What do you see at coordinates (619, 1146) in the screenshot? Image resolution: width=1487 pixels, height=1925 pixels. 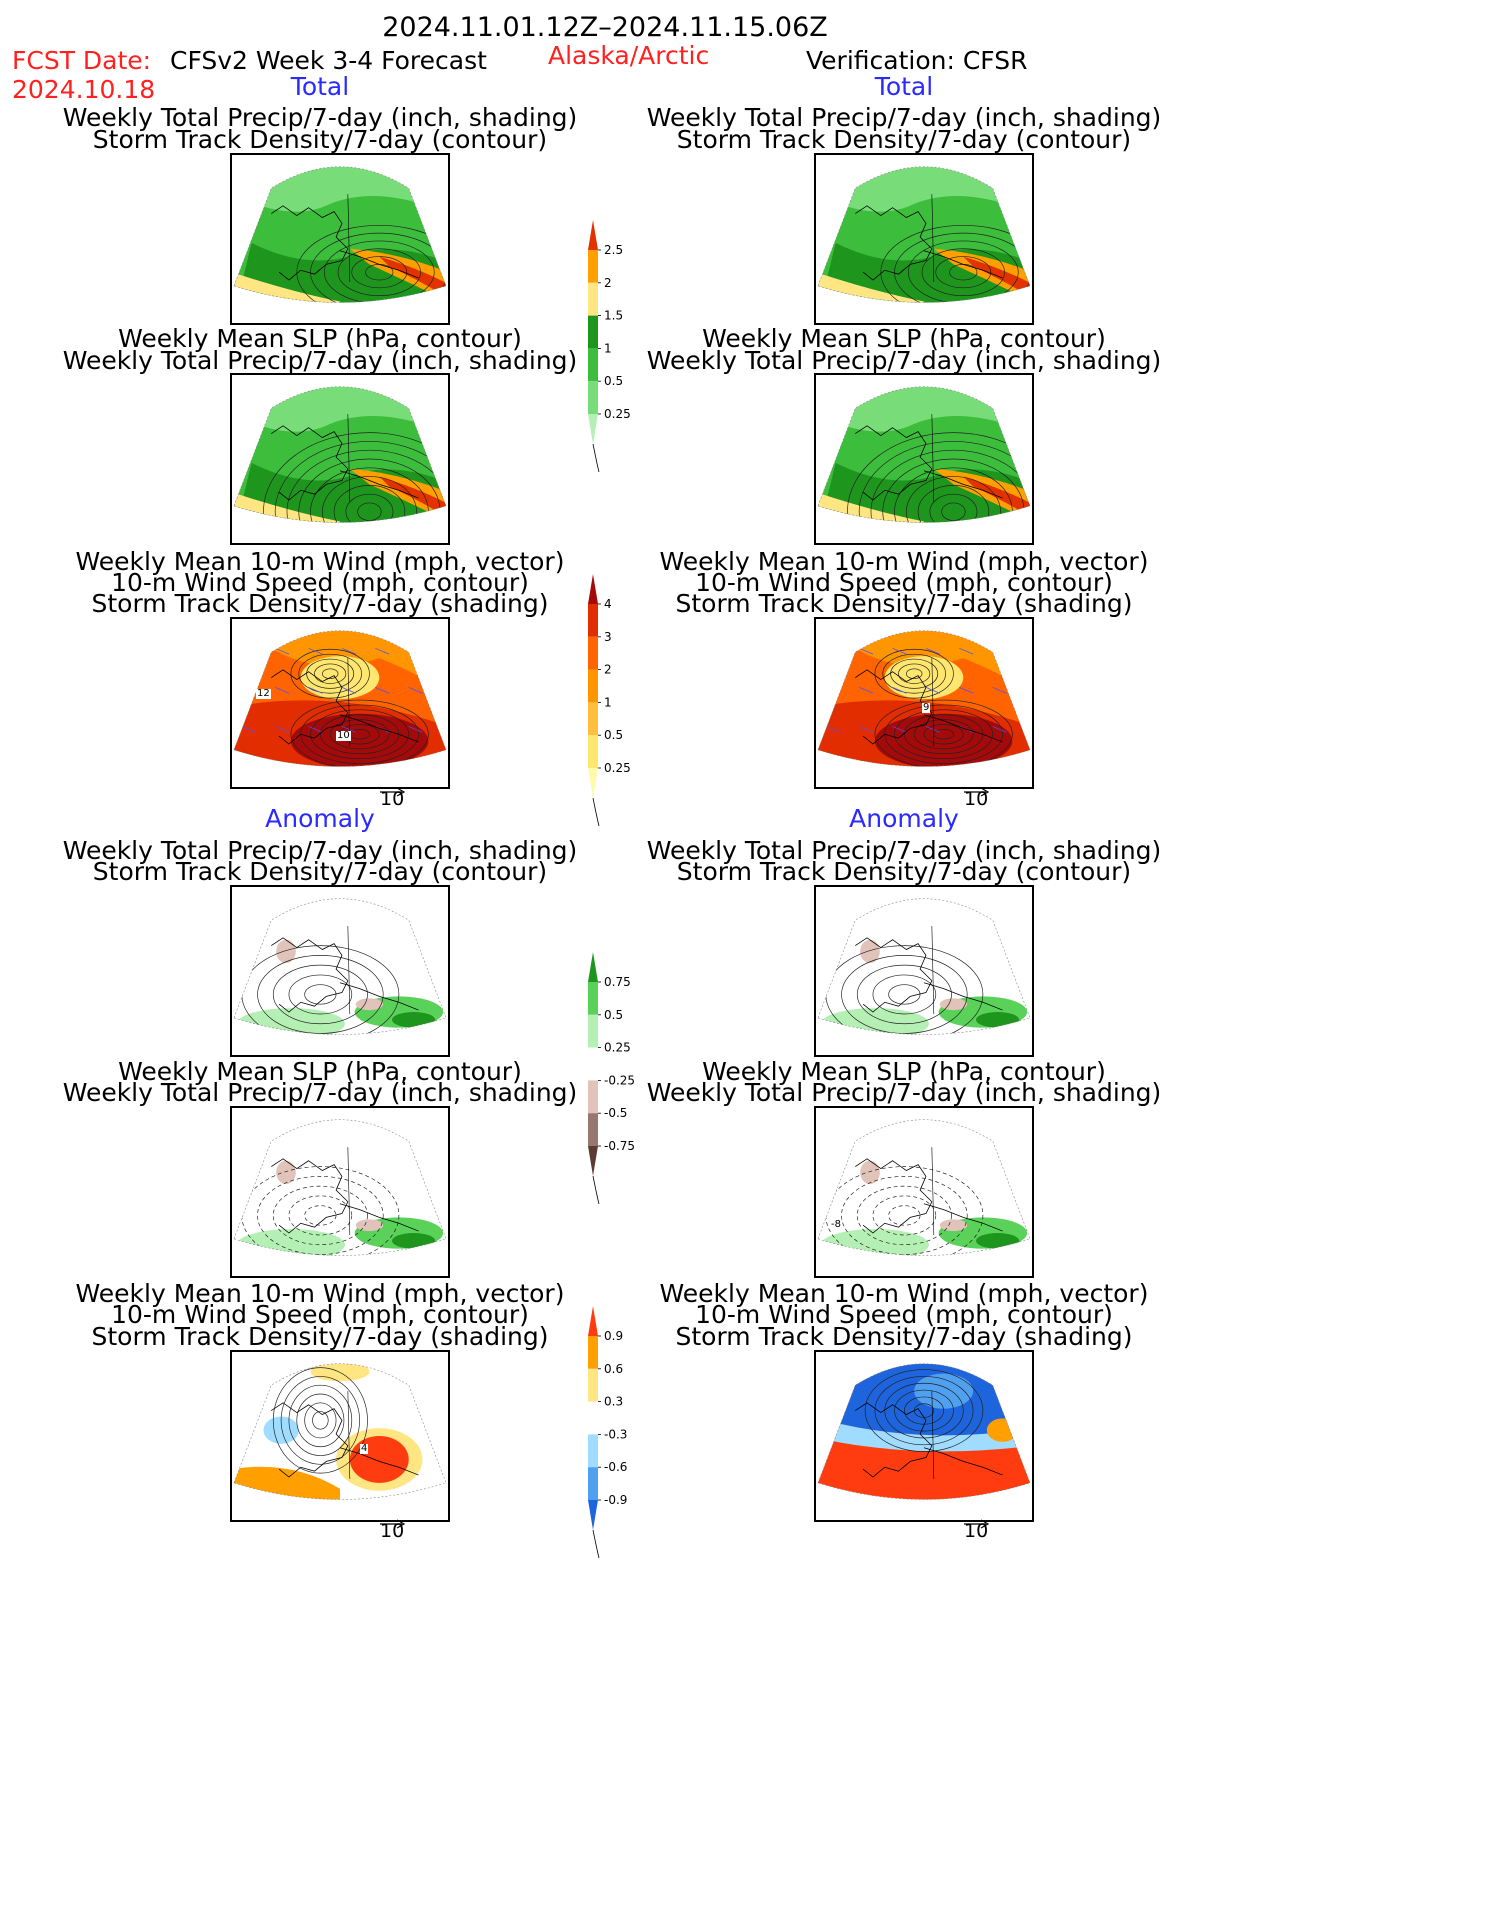 I see `colorbar-tick-label: -0.75` at bounding box center [619, 1146].